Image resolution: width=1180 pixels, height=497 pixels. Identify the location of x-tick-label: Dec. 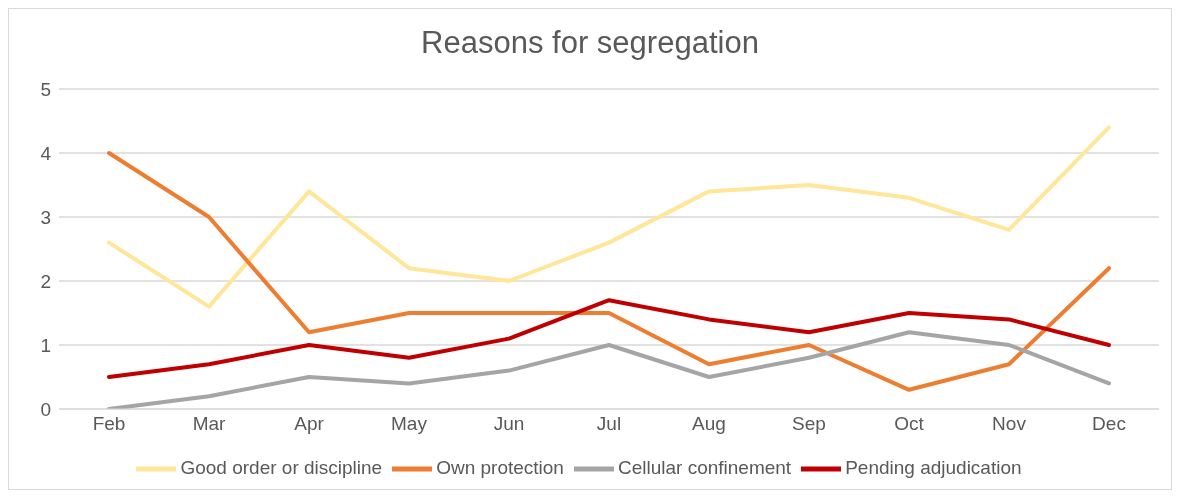
(1109, 424).